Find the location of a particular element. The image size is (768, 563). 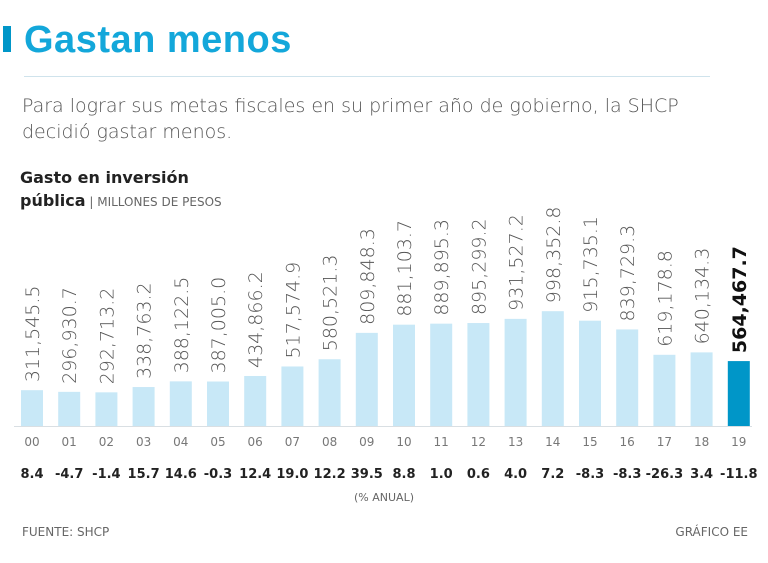

chart-title-second-line: pública | MILLONES DE PESOS is located at coordinates (121, 200).